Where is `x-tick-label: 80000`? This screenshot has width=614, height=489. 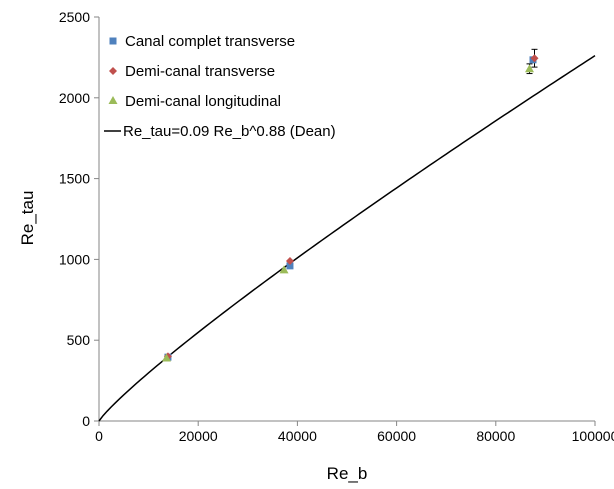 x-tick-label: 80000 is located at coordinates (495, 436).